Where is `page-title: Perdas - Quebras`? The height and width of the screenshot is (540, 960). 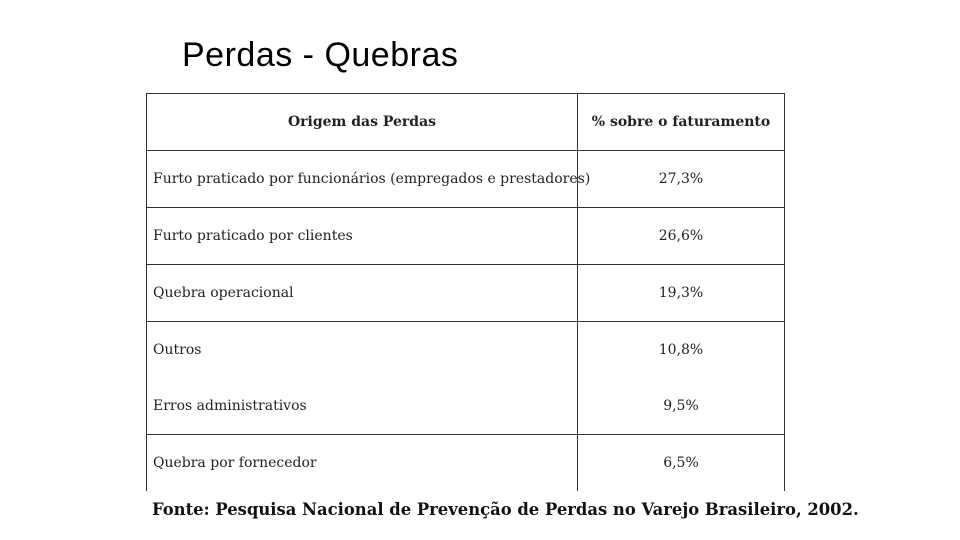 page-title: Perdas - Quebras is located at coordinates (320, 55).